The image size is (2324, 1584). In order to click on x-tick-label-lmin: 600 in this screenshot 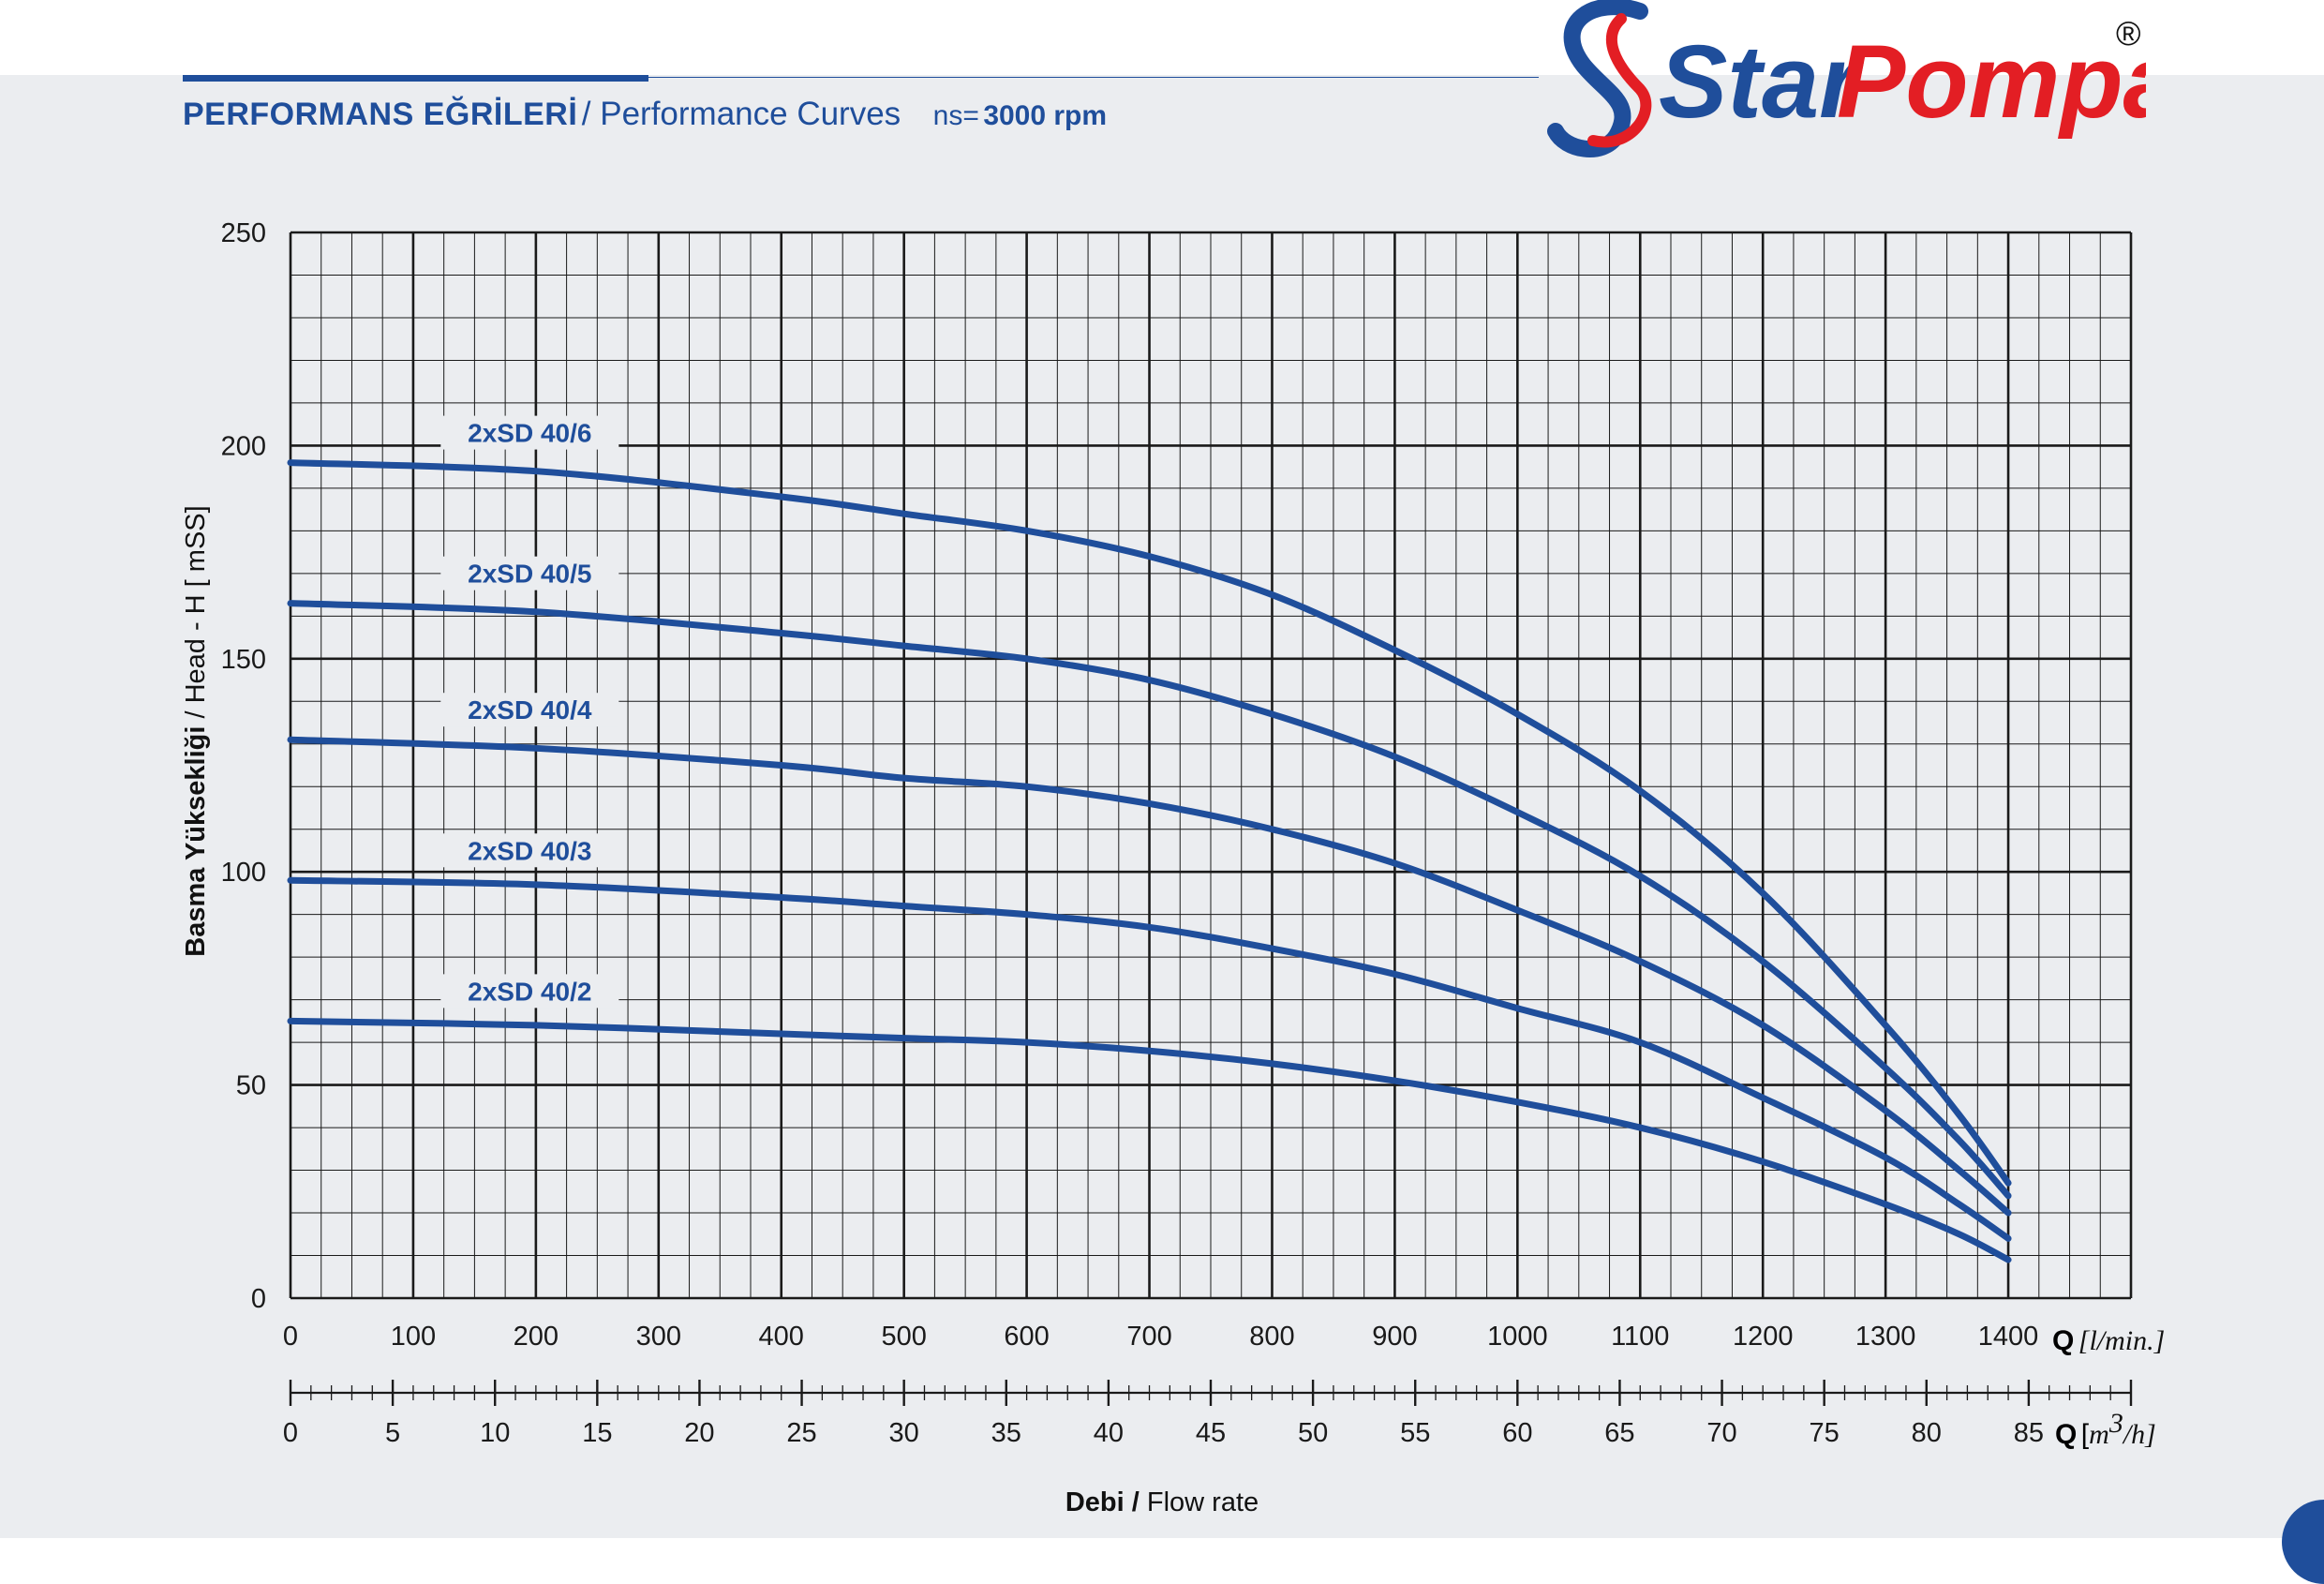, I will do `click(1026, 1337)`.